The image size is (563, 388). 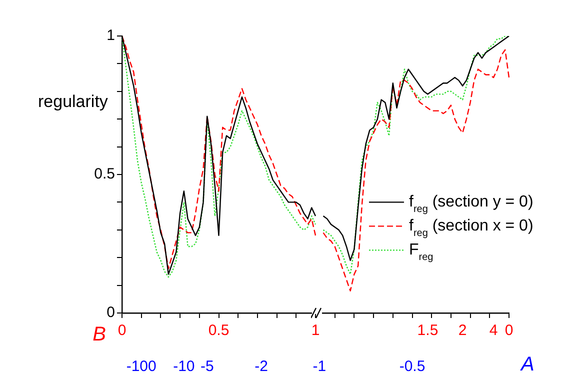 I want to click on x-axis-title: B, so click(x=99, y=335).